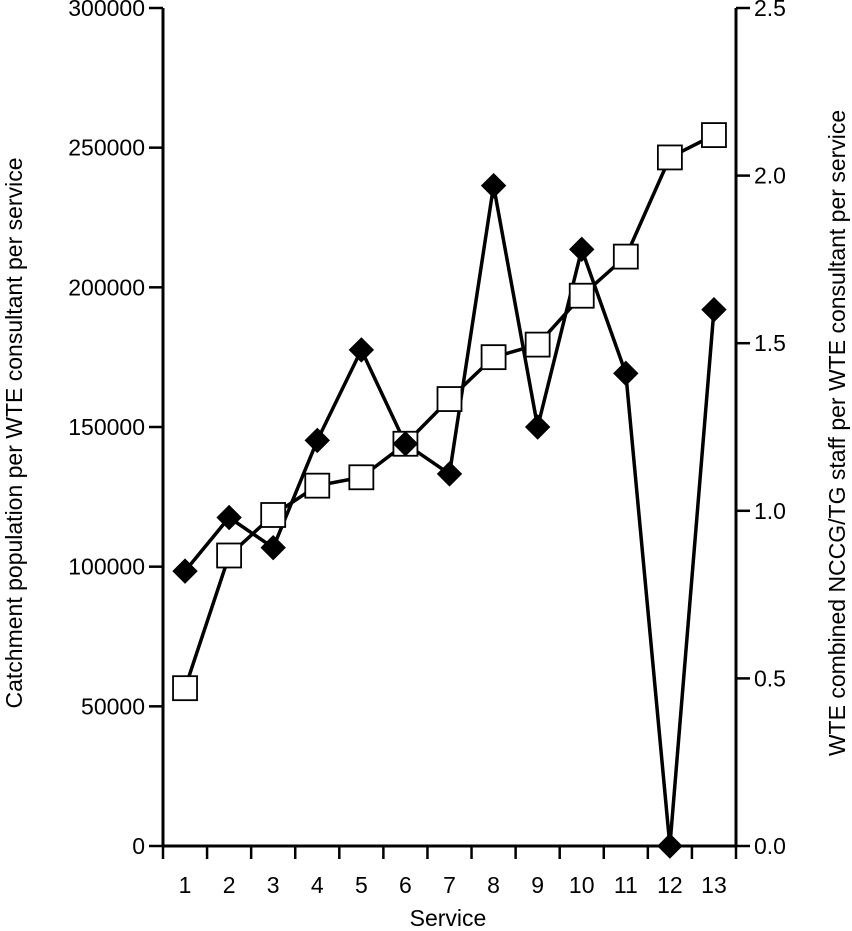  What do you see at coordinates (770, 511) in the screenshot?
I see `right-tick-label: 1.0` at bounding box center [770, 511].